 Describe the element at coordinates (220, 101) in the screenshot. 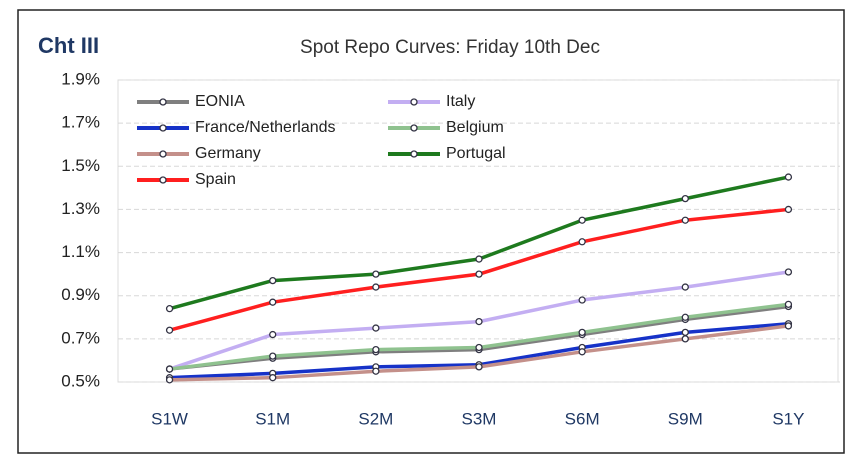

I see `legend-label: EONIA` at that location.